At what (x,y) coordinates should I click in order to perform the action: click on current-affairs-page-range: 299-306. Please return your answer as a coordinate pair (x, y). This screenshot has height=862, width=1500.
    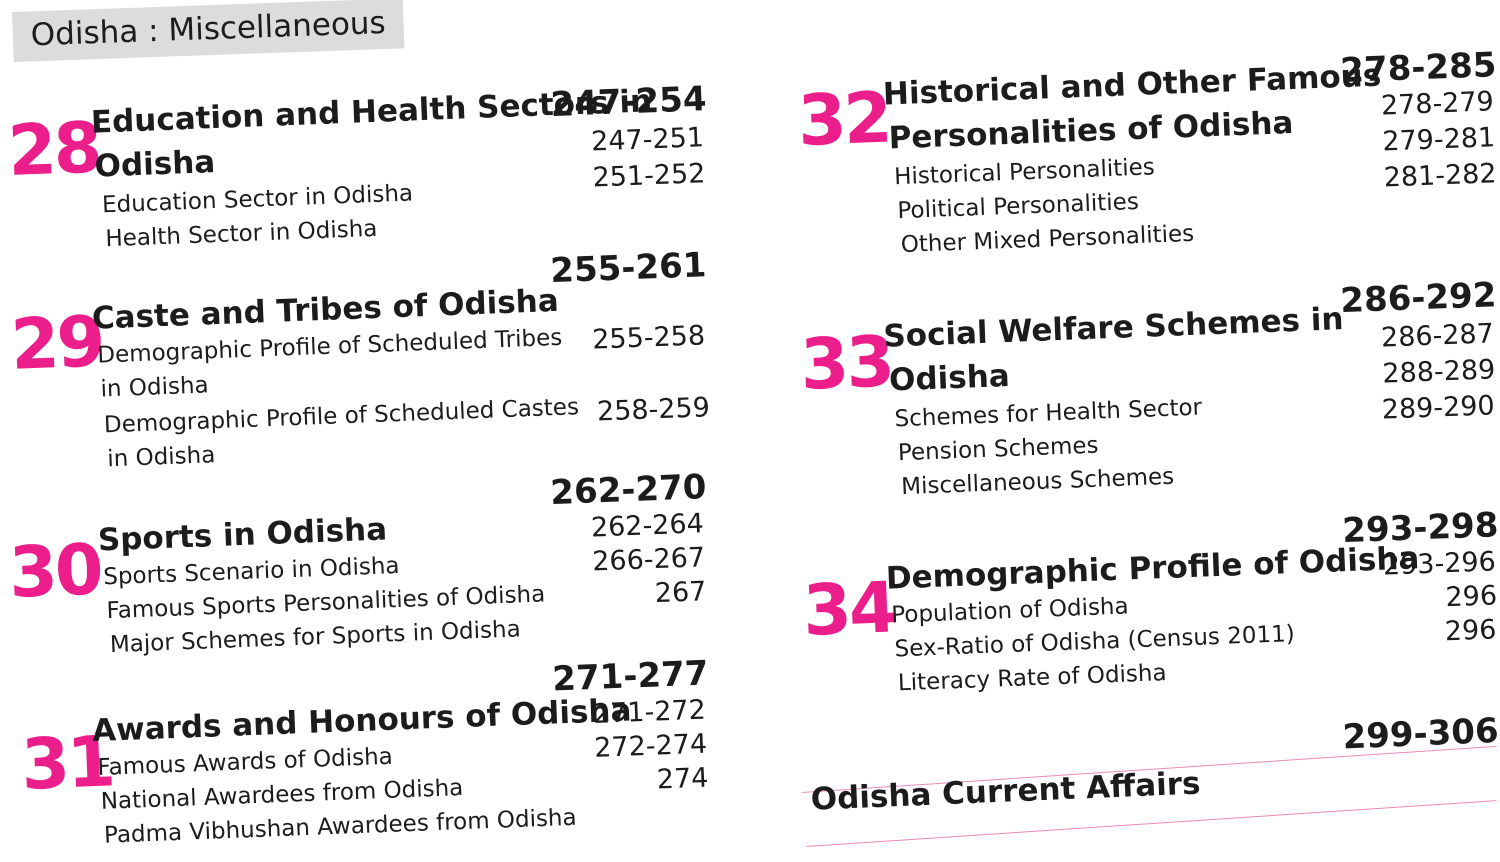
    Looking at the image, I should click on (1420, 734).